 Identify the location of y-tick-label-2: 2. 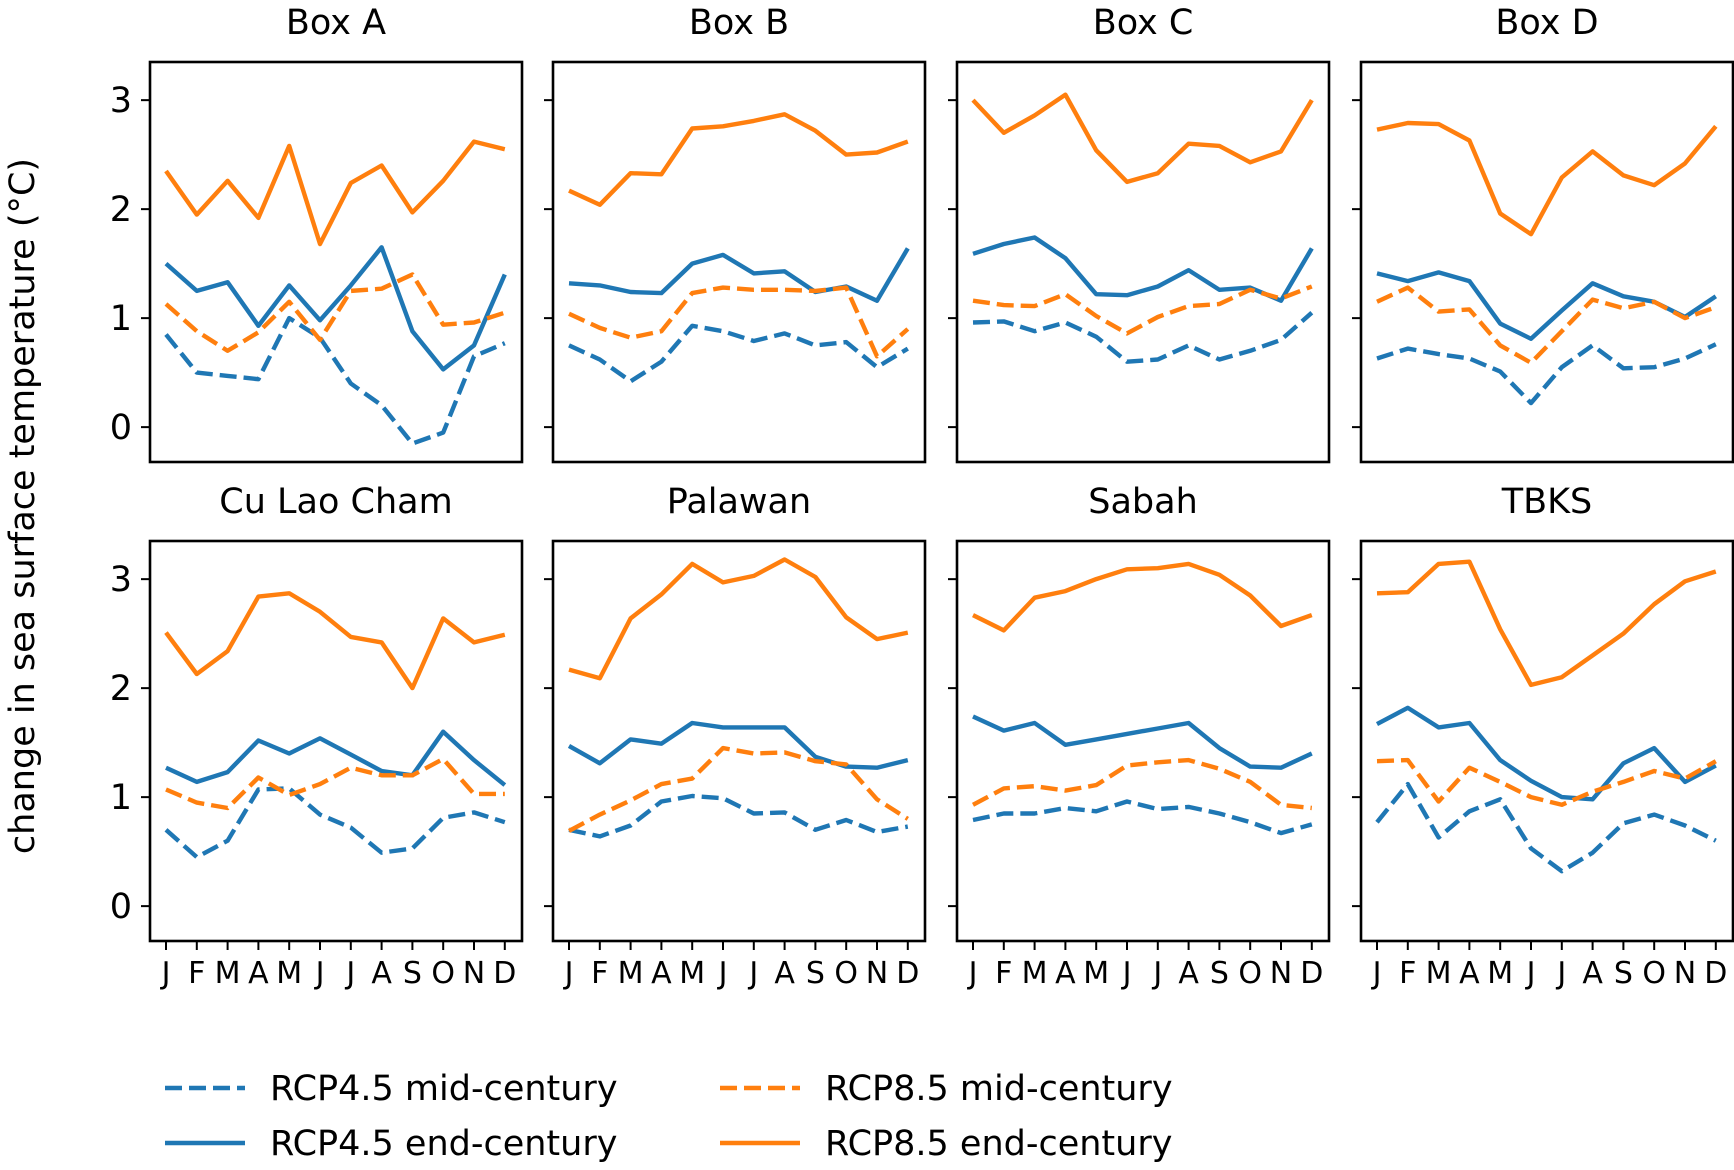
(121, 210).